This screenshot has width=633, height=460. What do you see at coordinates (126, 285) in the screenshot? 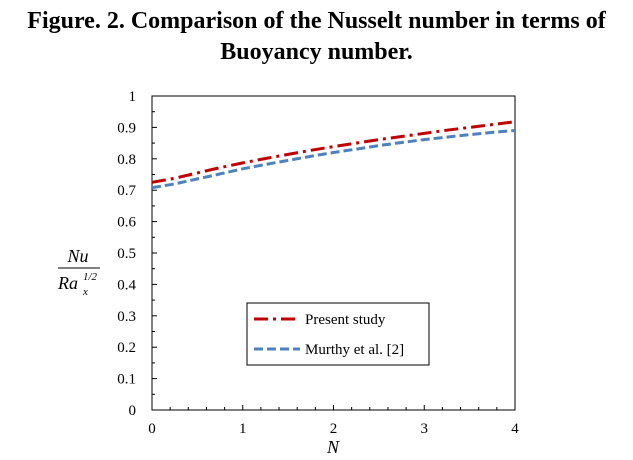
I see `y-tick-label: 0.4` at bounding box center [126, 285].